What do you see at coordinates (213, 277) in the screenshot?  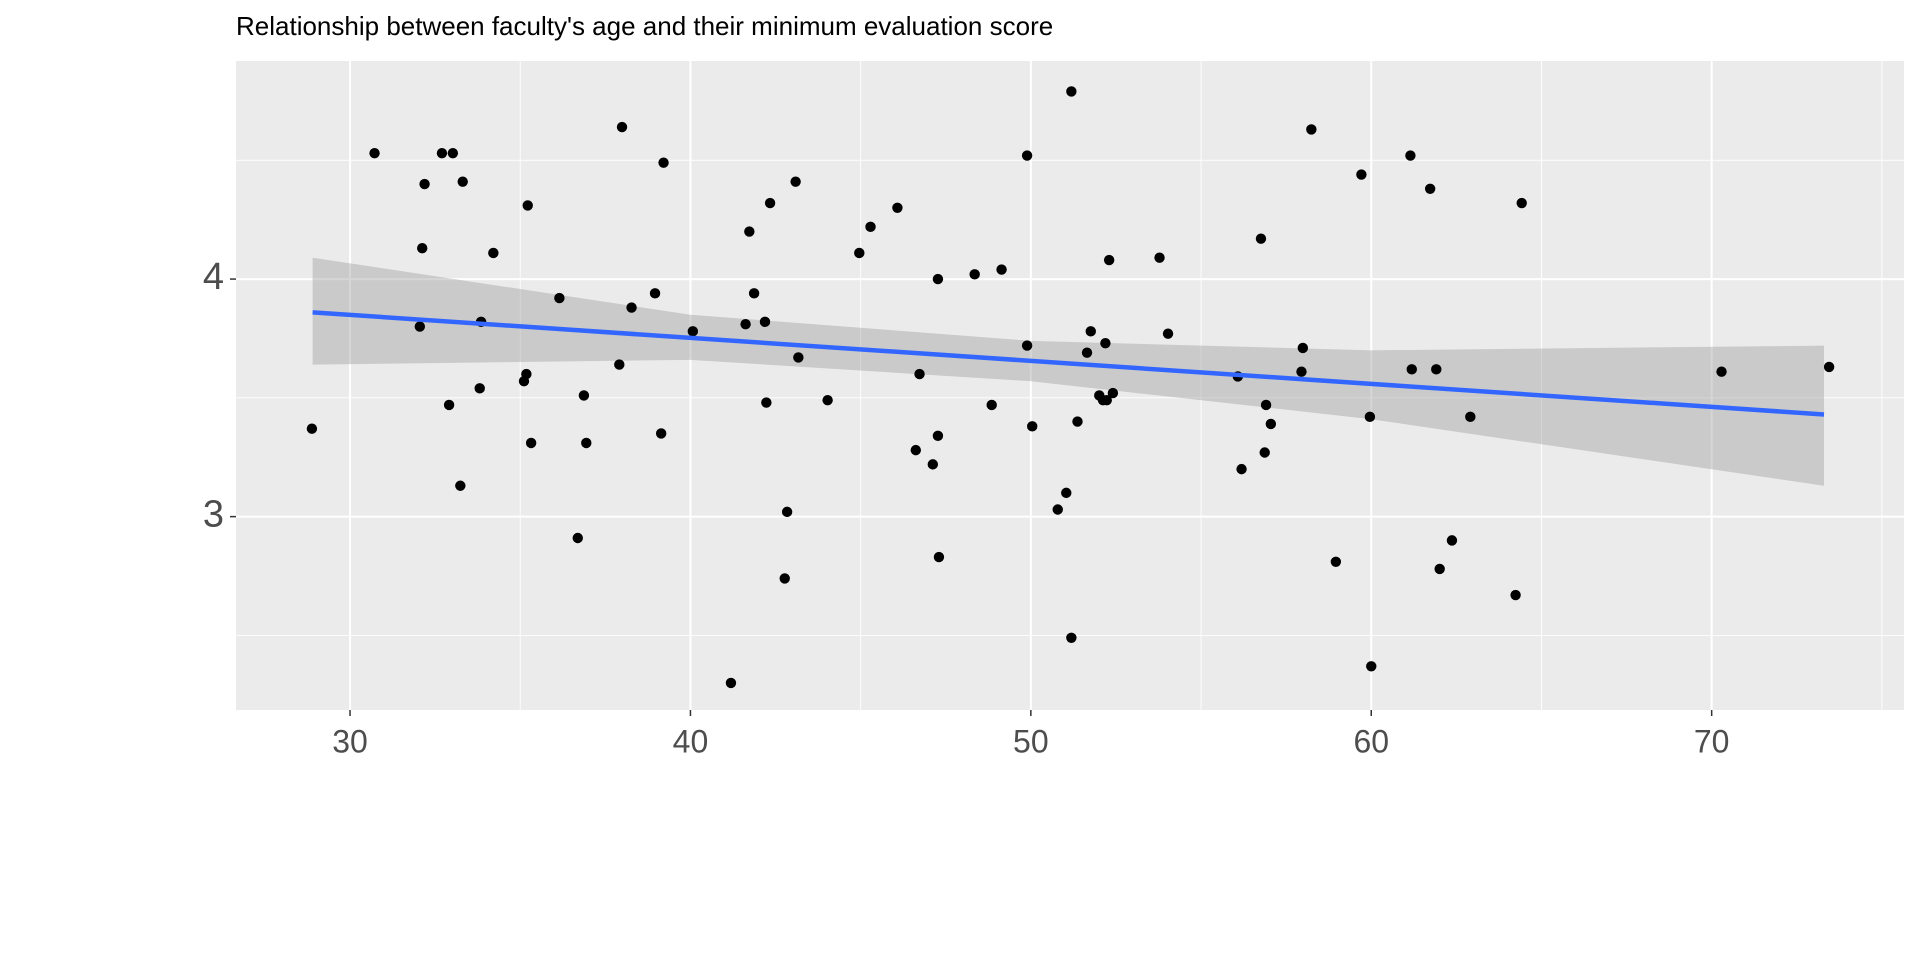 I see `y-tick-label: 4` at bounding box center [213, 277].